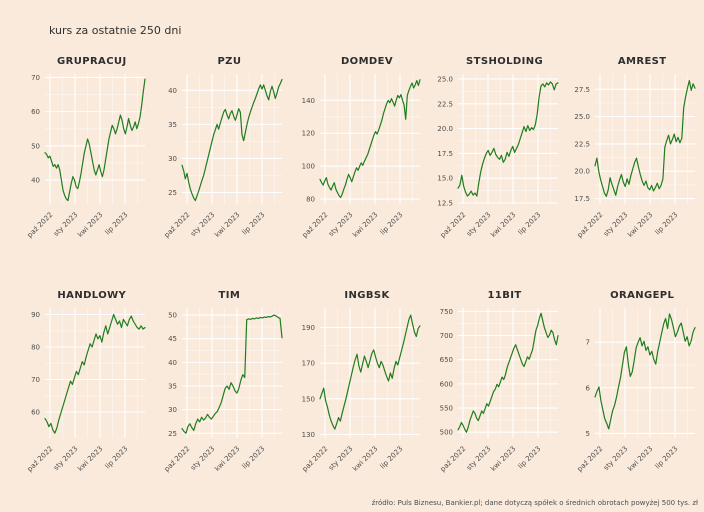 The image size is (704, 512). I want to click on y-tick-label: 25.0, so click(583, 117).